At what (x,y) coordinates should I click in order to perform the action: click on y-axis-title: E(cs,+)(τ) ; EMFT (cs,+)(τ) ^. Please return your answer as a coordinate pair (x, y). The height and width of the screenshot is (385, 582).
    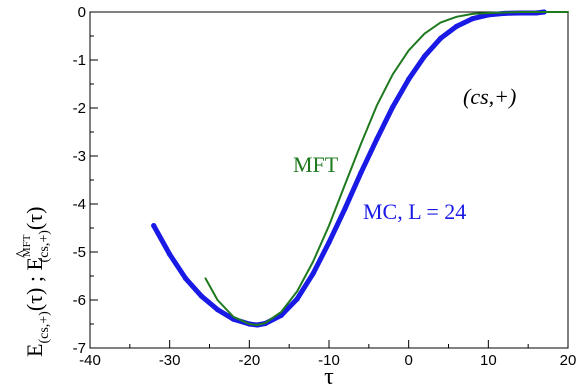
    Looking at the image, I should click on (32, 282).